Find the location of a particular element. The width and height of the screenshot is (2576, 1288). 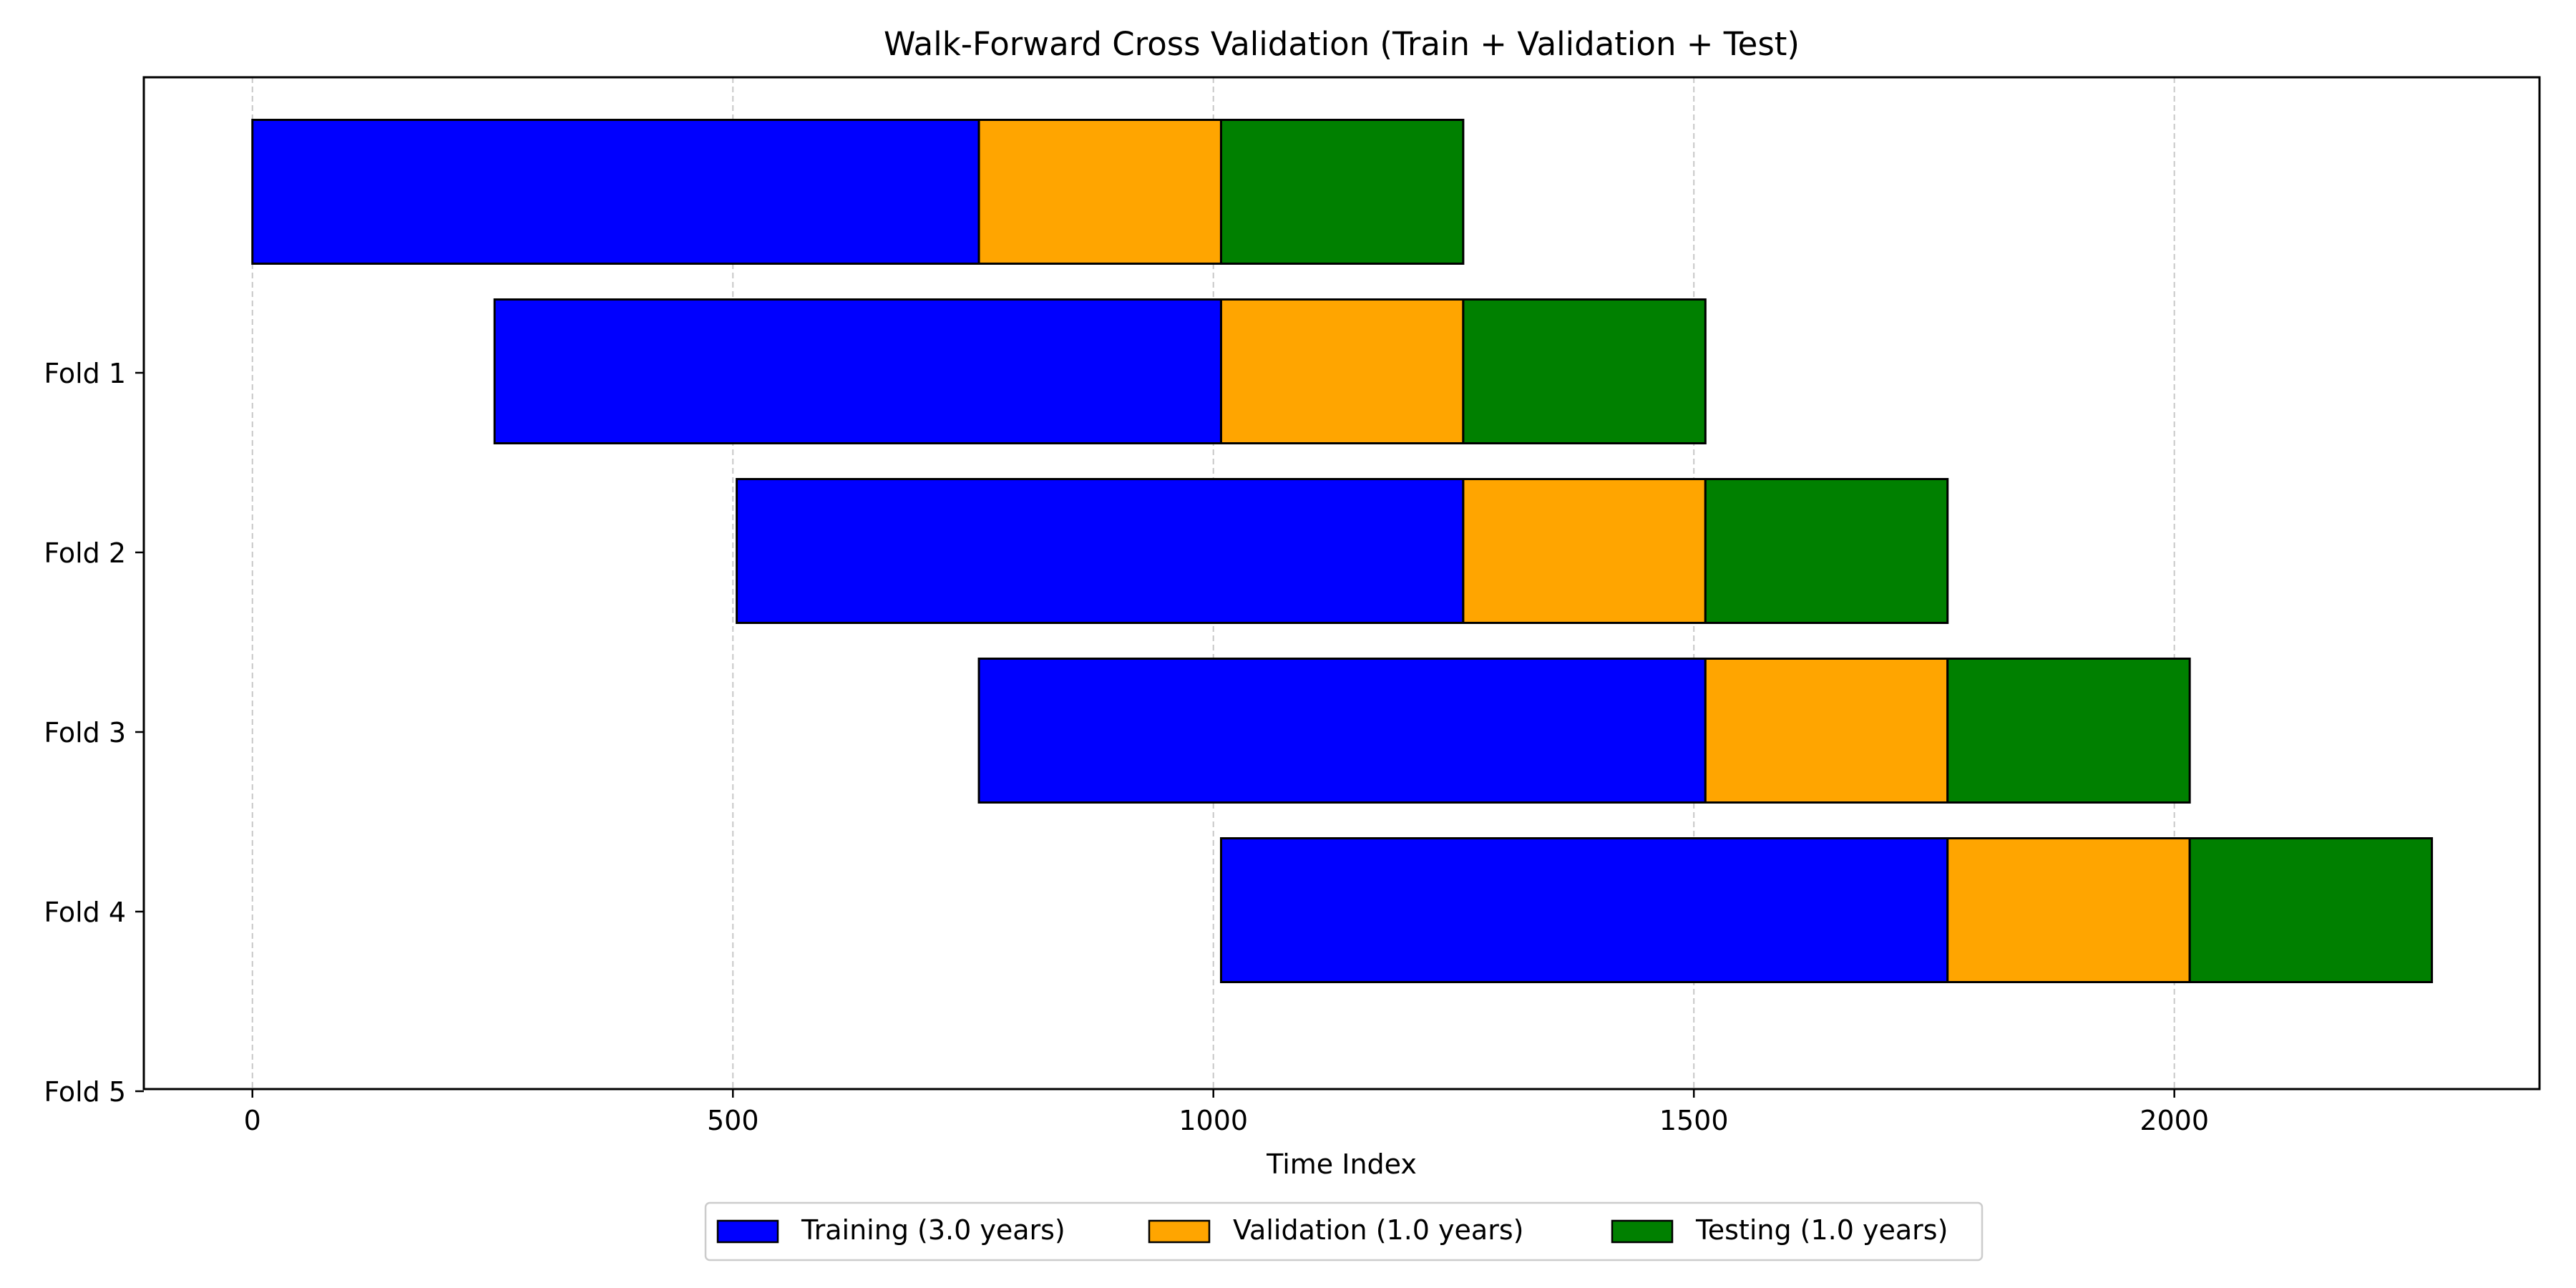

x-axis-ticks: 0 500 1000 1500 2000 is located at coordinates (1226, 1112).